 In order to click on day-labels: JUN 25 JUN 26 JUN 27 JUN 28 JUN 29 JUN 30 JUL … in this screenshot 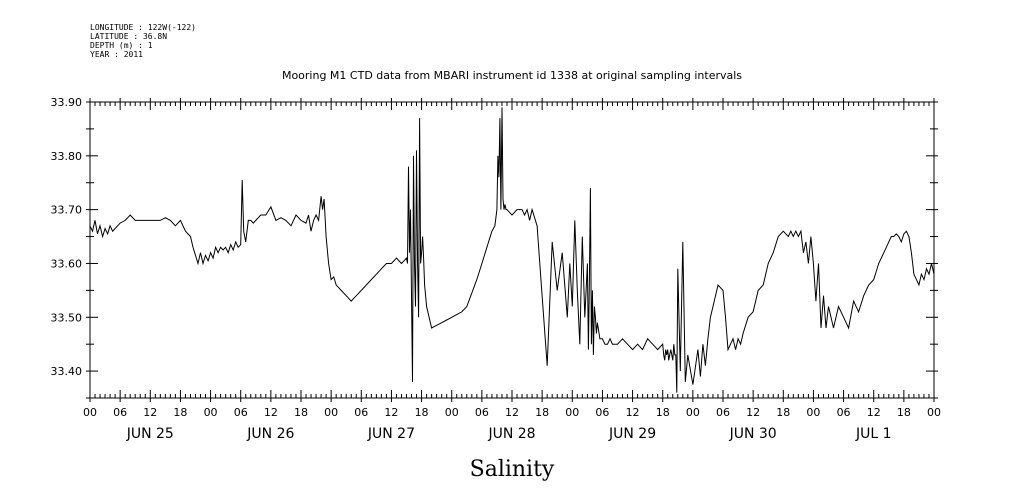, I will do `click(509, 434)`.